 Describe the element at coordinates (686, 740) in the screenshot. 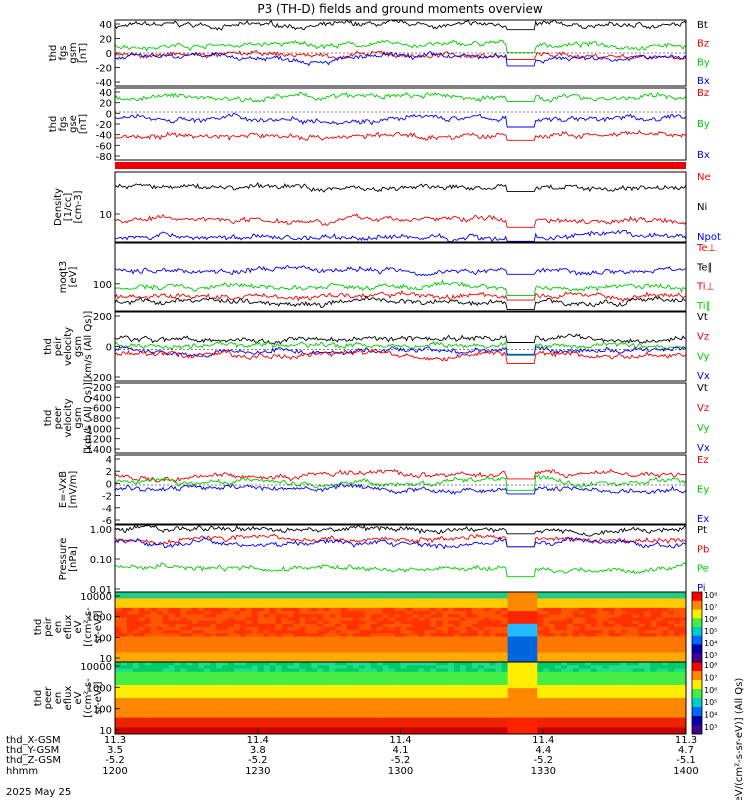

I see `ephemeris-value: 11.3` at that location.